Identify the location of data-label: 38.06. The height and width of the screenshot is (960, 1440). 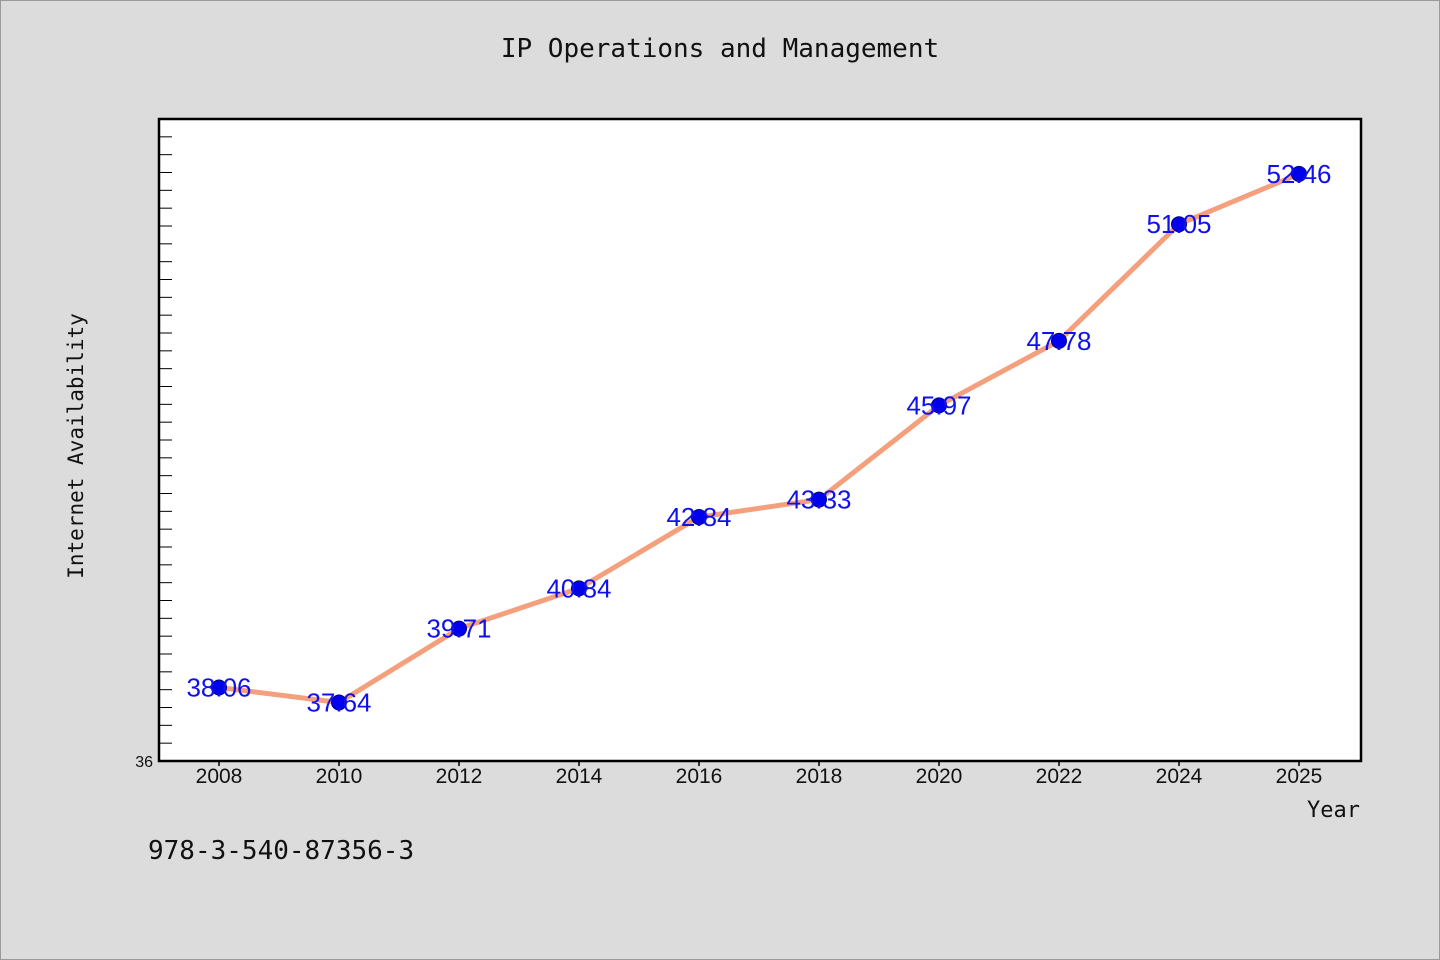
(218, 688).